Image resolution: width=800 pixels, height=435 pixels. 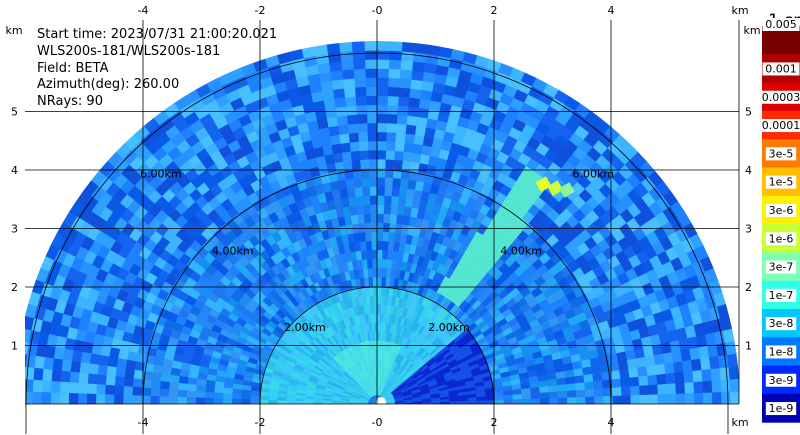 What do you see at coordinates (14, 170) in the screenshot?
I see `y-tick-label-left: 4` at bounding box center [14, 170].